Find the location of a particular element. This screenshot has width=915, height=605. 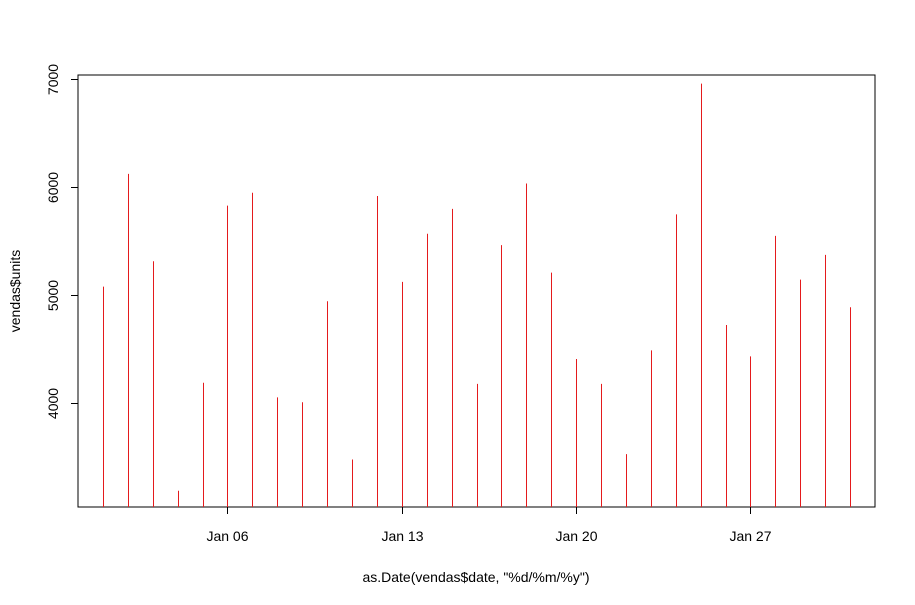

y-tick-label: 7000 is located at coordinates (53, 79).